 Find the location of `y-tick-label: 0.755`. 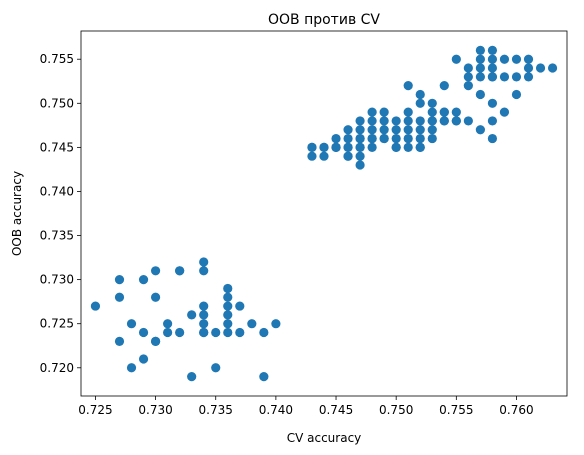

y-tick-label: 0.755 is located at coordinates (57, 59).